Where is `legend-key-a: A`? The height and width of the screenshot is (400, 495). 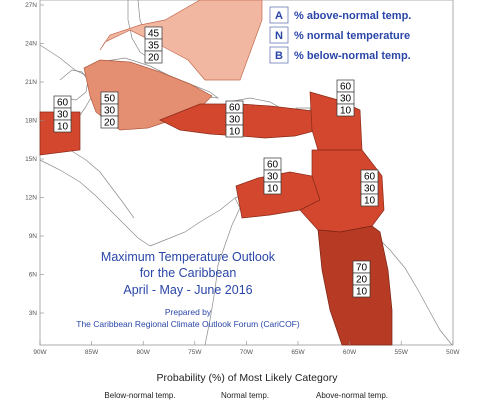
legend-key-a: A is located at coordinates (279, 16).